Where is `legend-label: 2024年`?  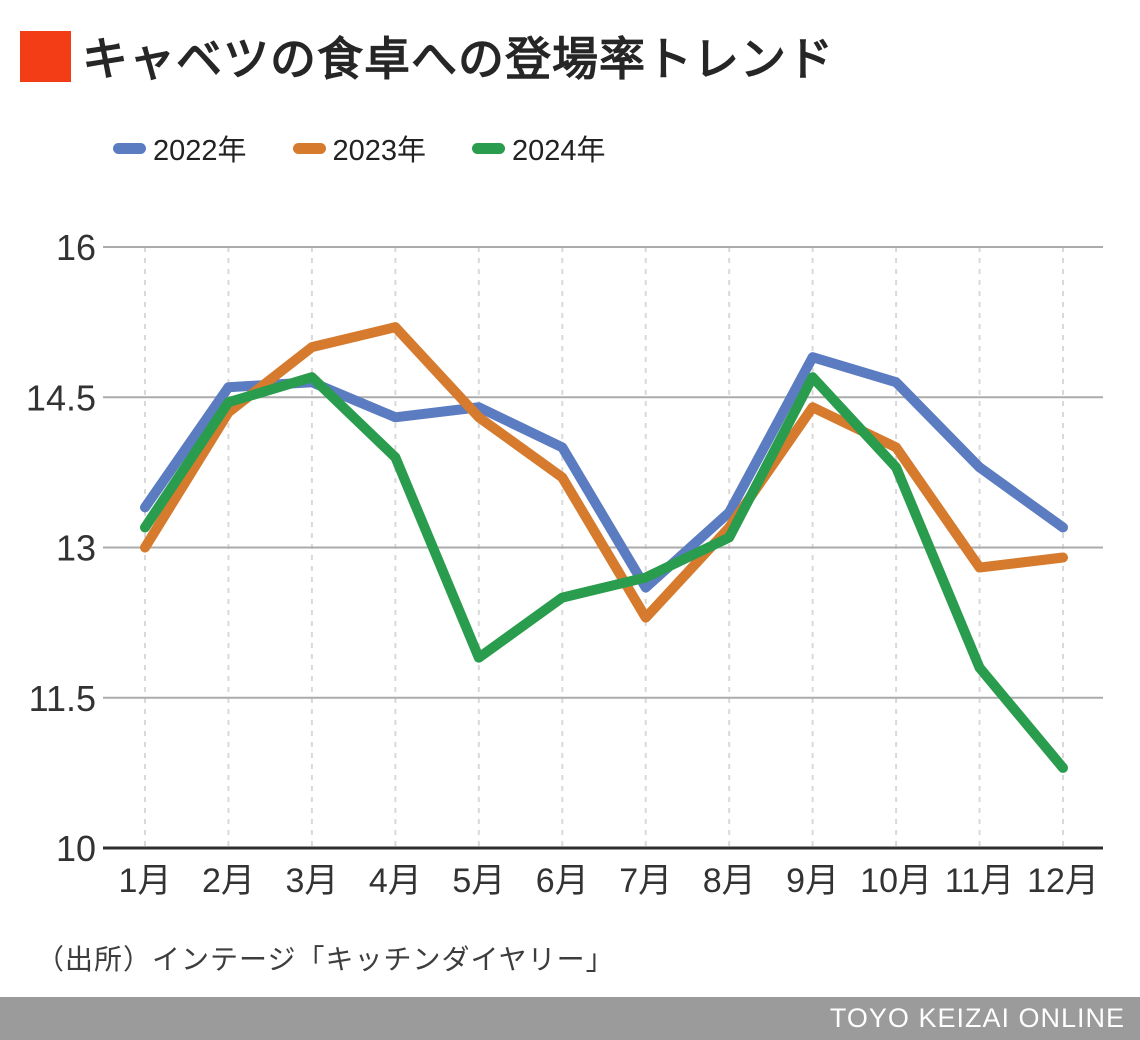
legend-label: 2024年 is located at coordinates (559, 151).